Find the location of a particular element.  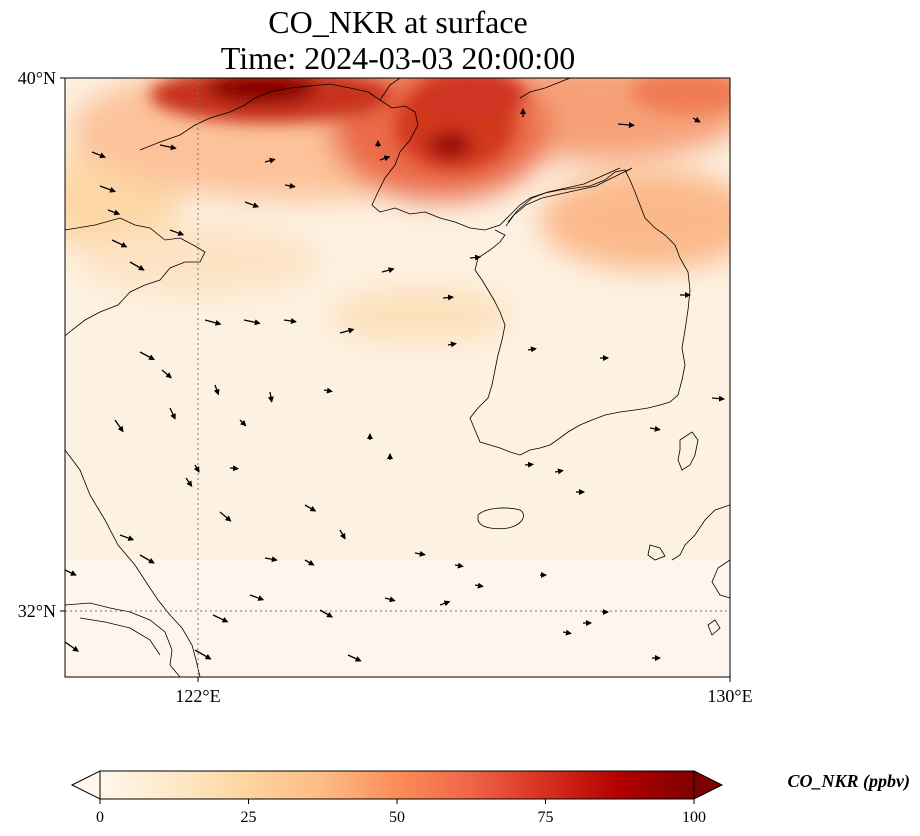

colorbar-extend-max is located at coordinates (708, 785).